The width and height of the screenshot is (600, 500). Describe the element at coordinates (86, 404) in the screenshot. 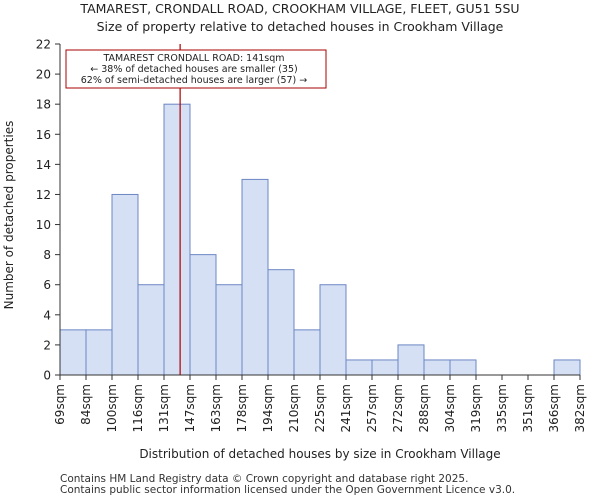

I see `x-tick-label: 84sqm` at that location.